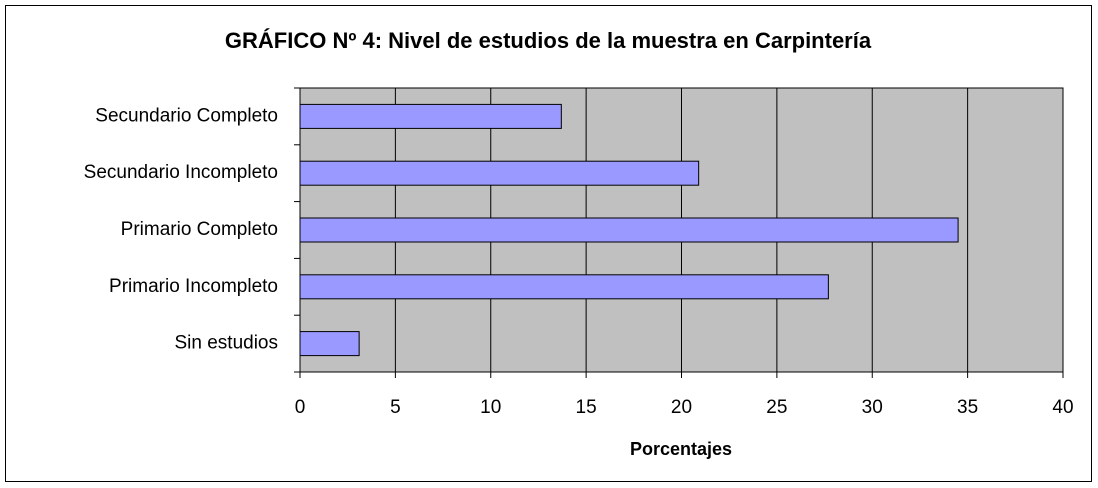 The width and height of the screenshot is (1098, 488). Describe the element at coordinates (872, 407) in the screenshot. I see `x-tick-label: 30` at that location.